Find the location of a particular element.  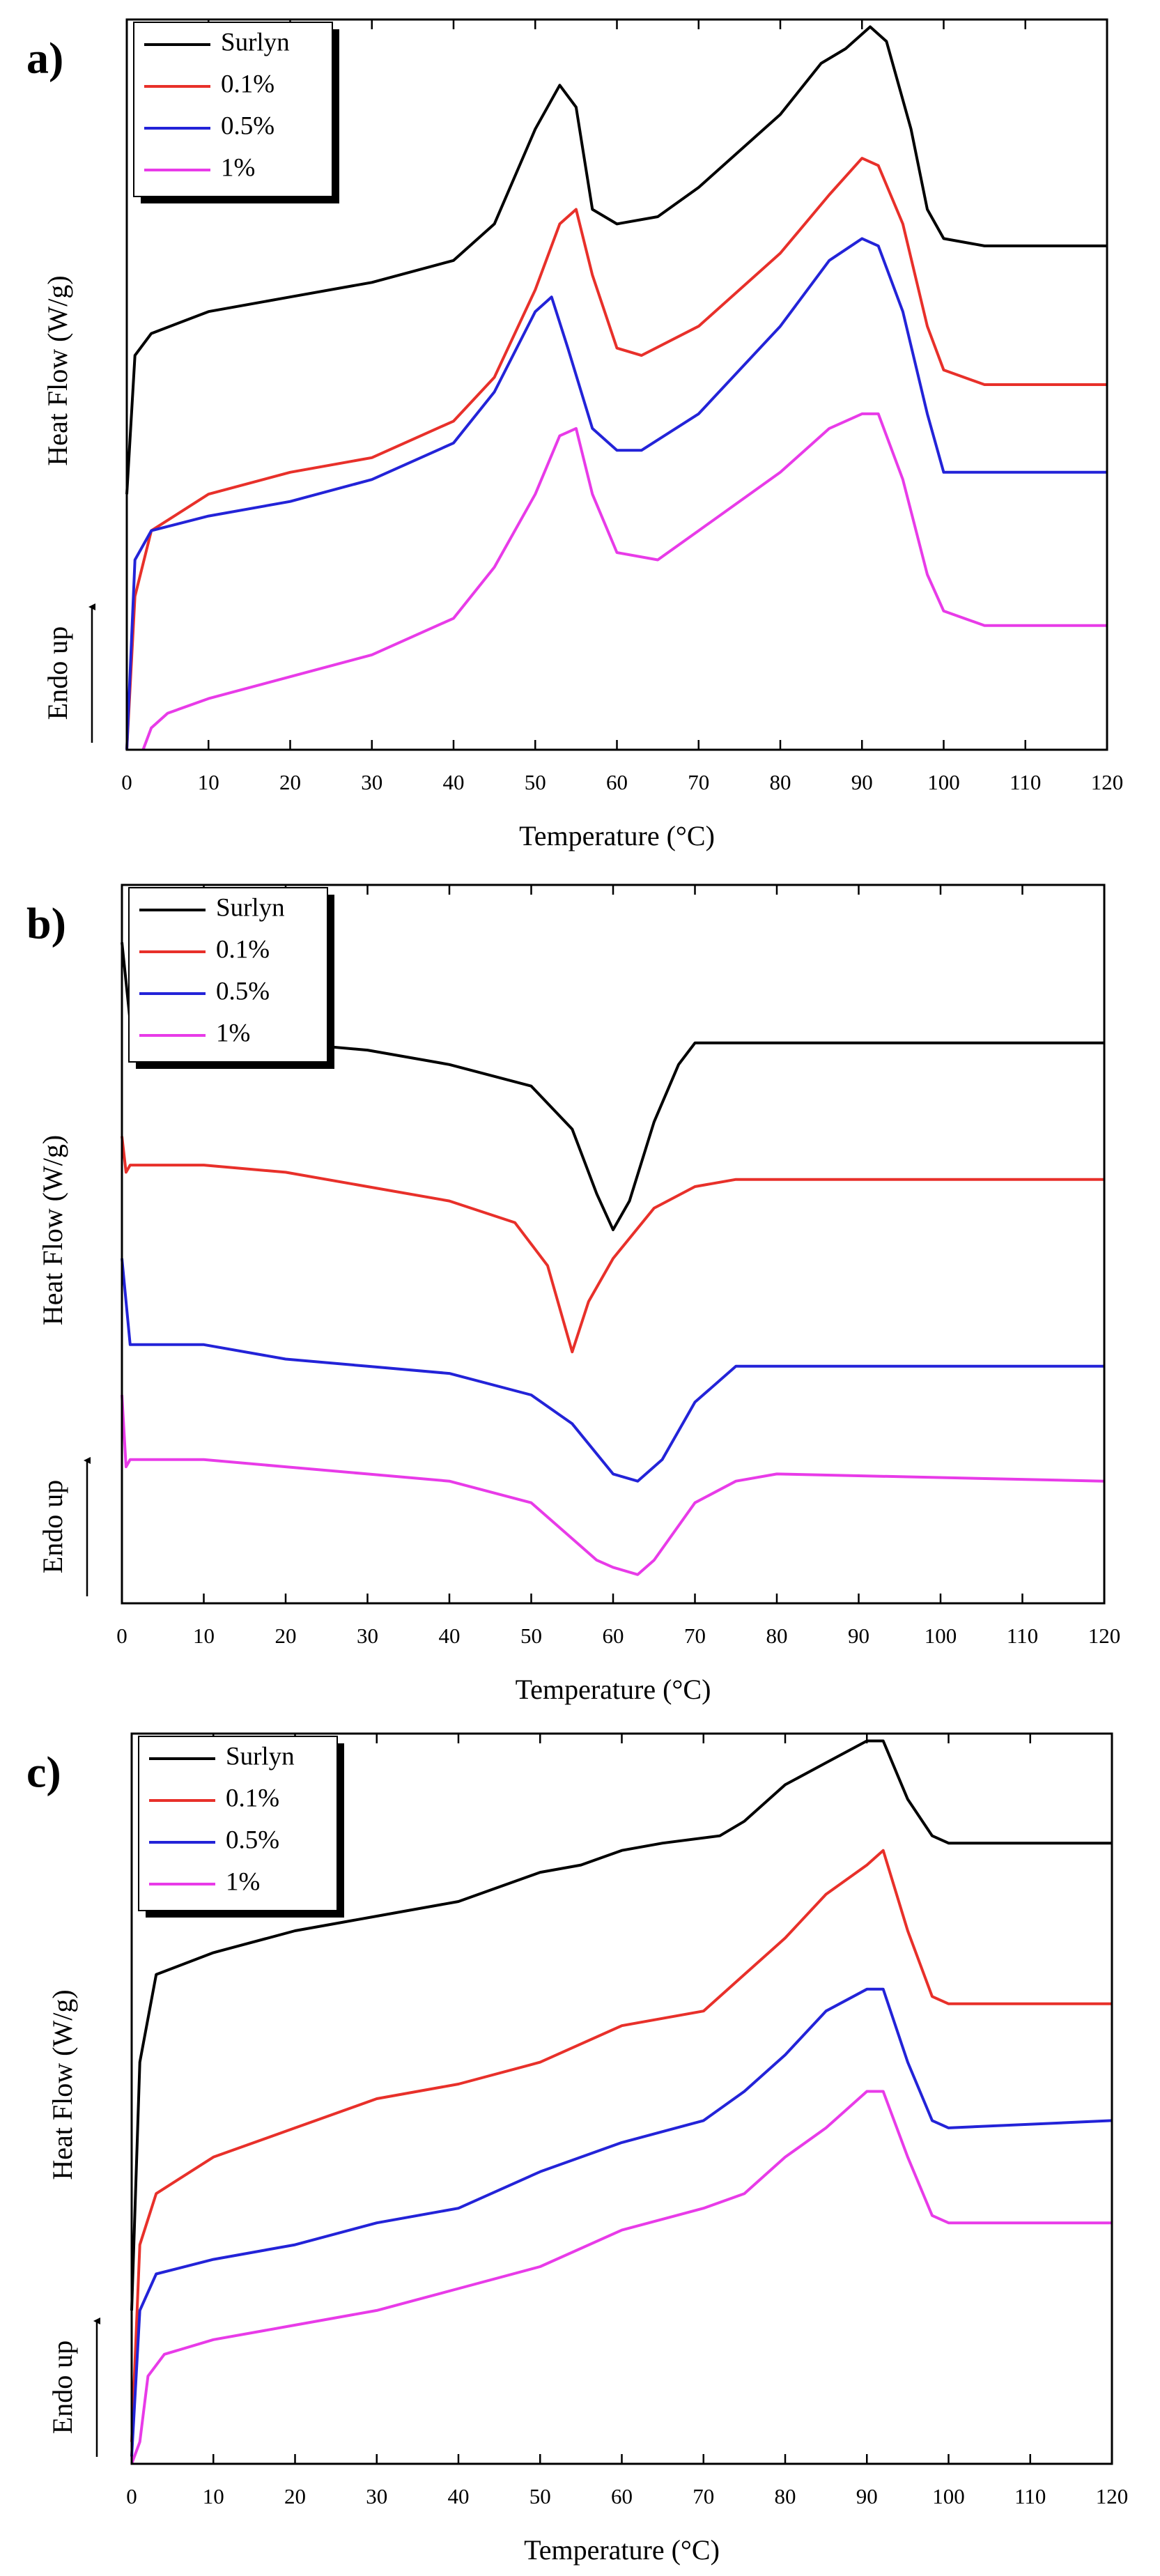

panel-label: a) is located at coordinates (44, 58).